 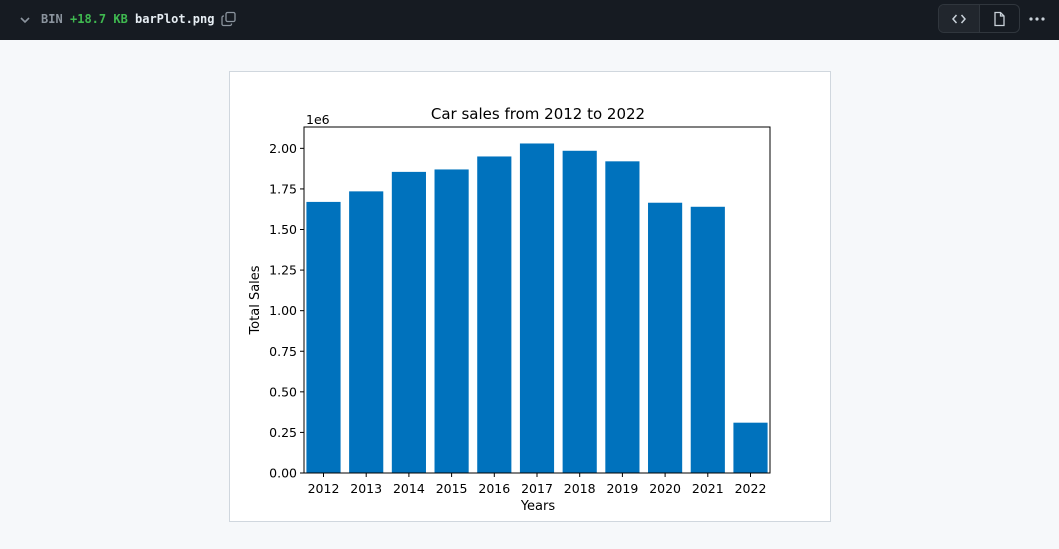 I want to click on chevron-down-icon, so click(x=25, y=20).